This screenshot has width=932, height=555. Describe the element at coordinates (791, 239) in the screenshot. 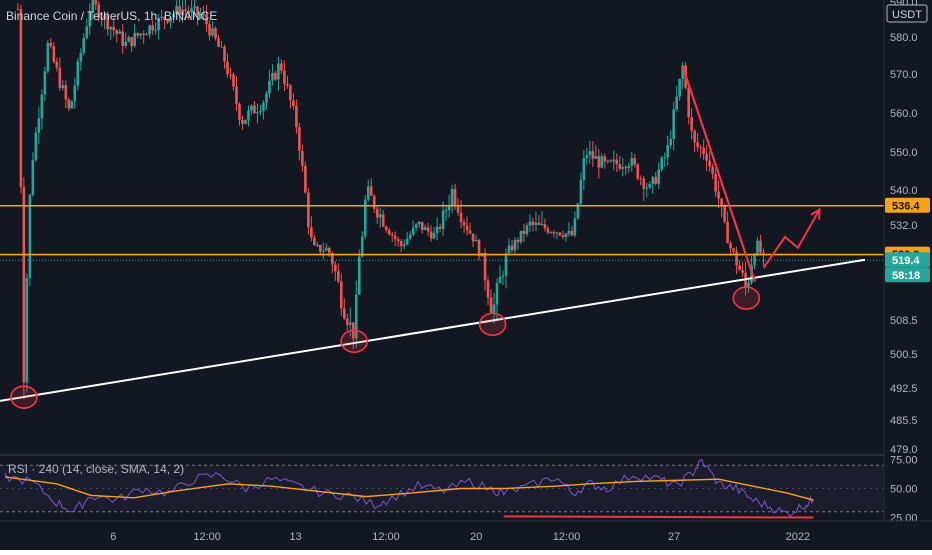

I see `projection-arrow-path` at that location.